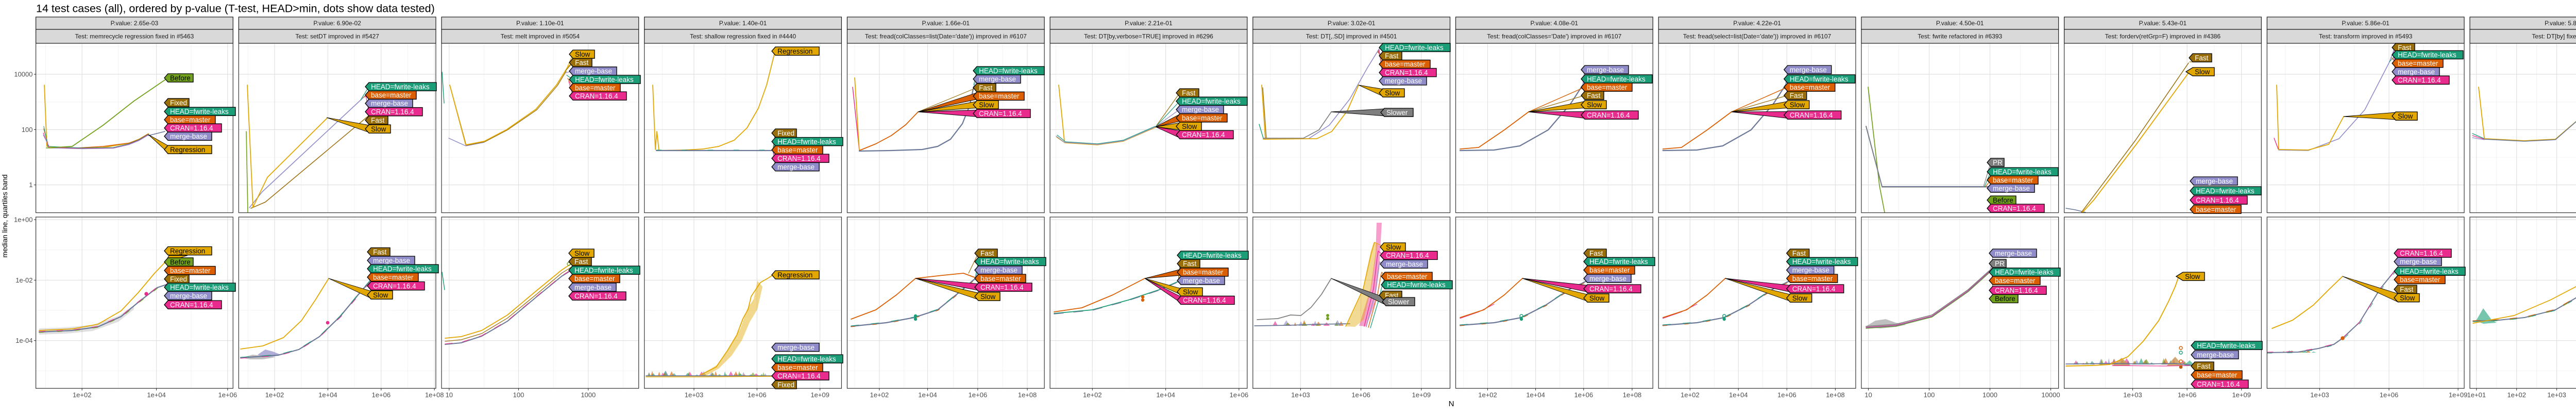 The image size is (2576, 415). Describe the element at coordinates (2560, 23) in the screenshot. I see `svg-text: P.value: 5.88e-01` at that location.